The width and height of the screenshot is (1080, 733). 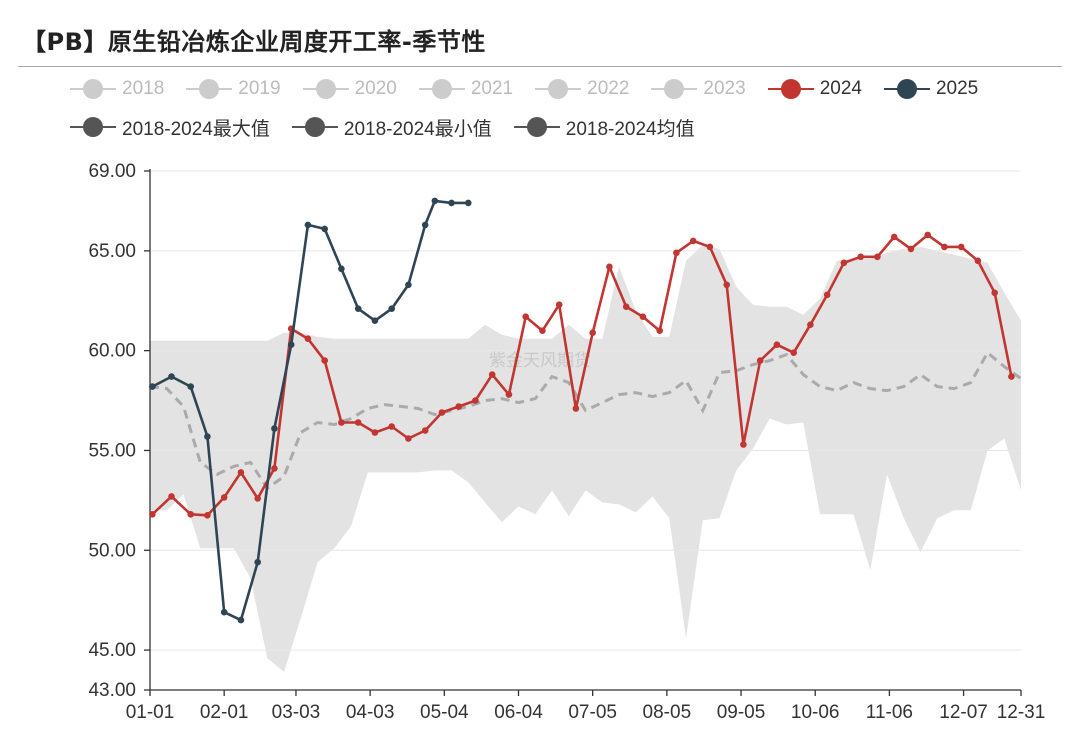 I want to click on legend-label: 2021, so click(x=492, y=88).